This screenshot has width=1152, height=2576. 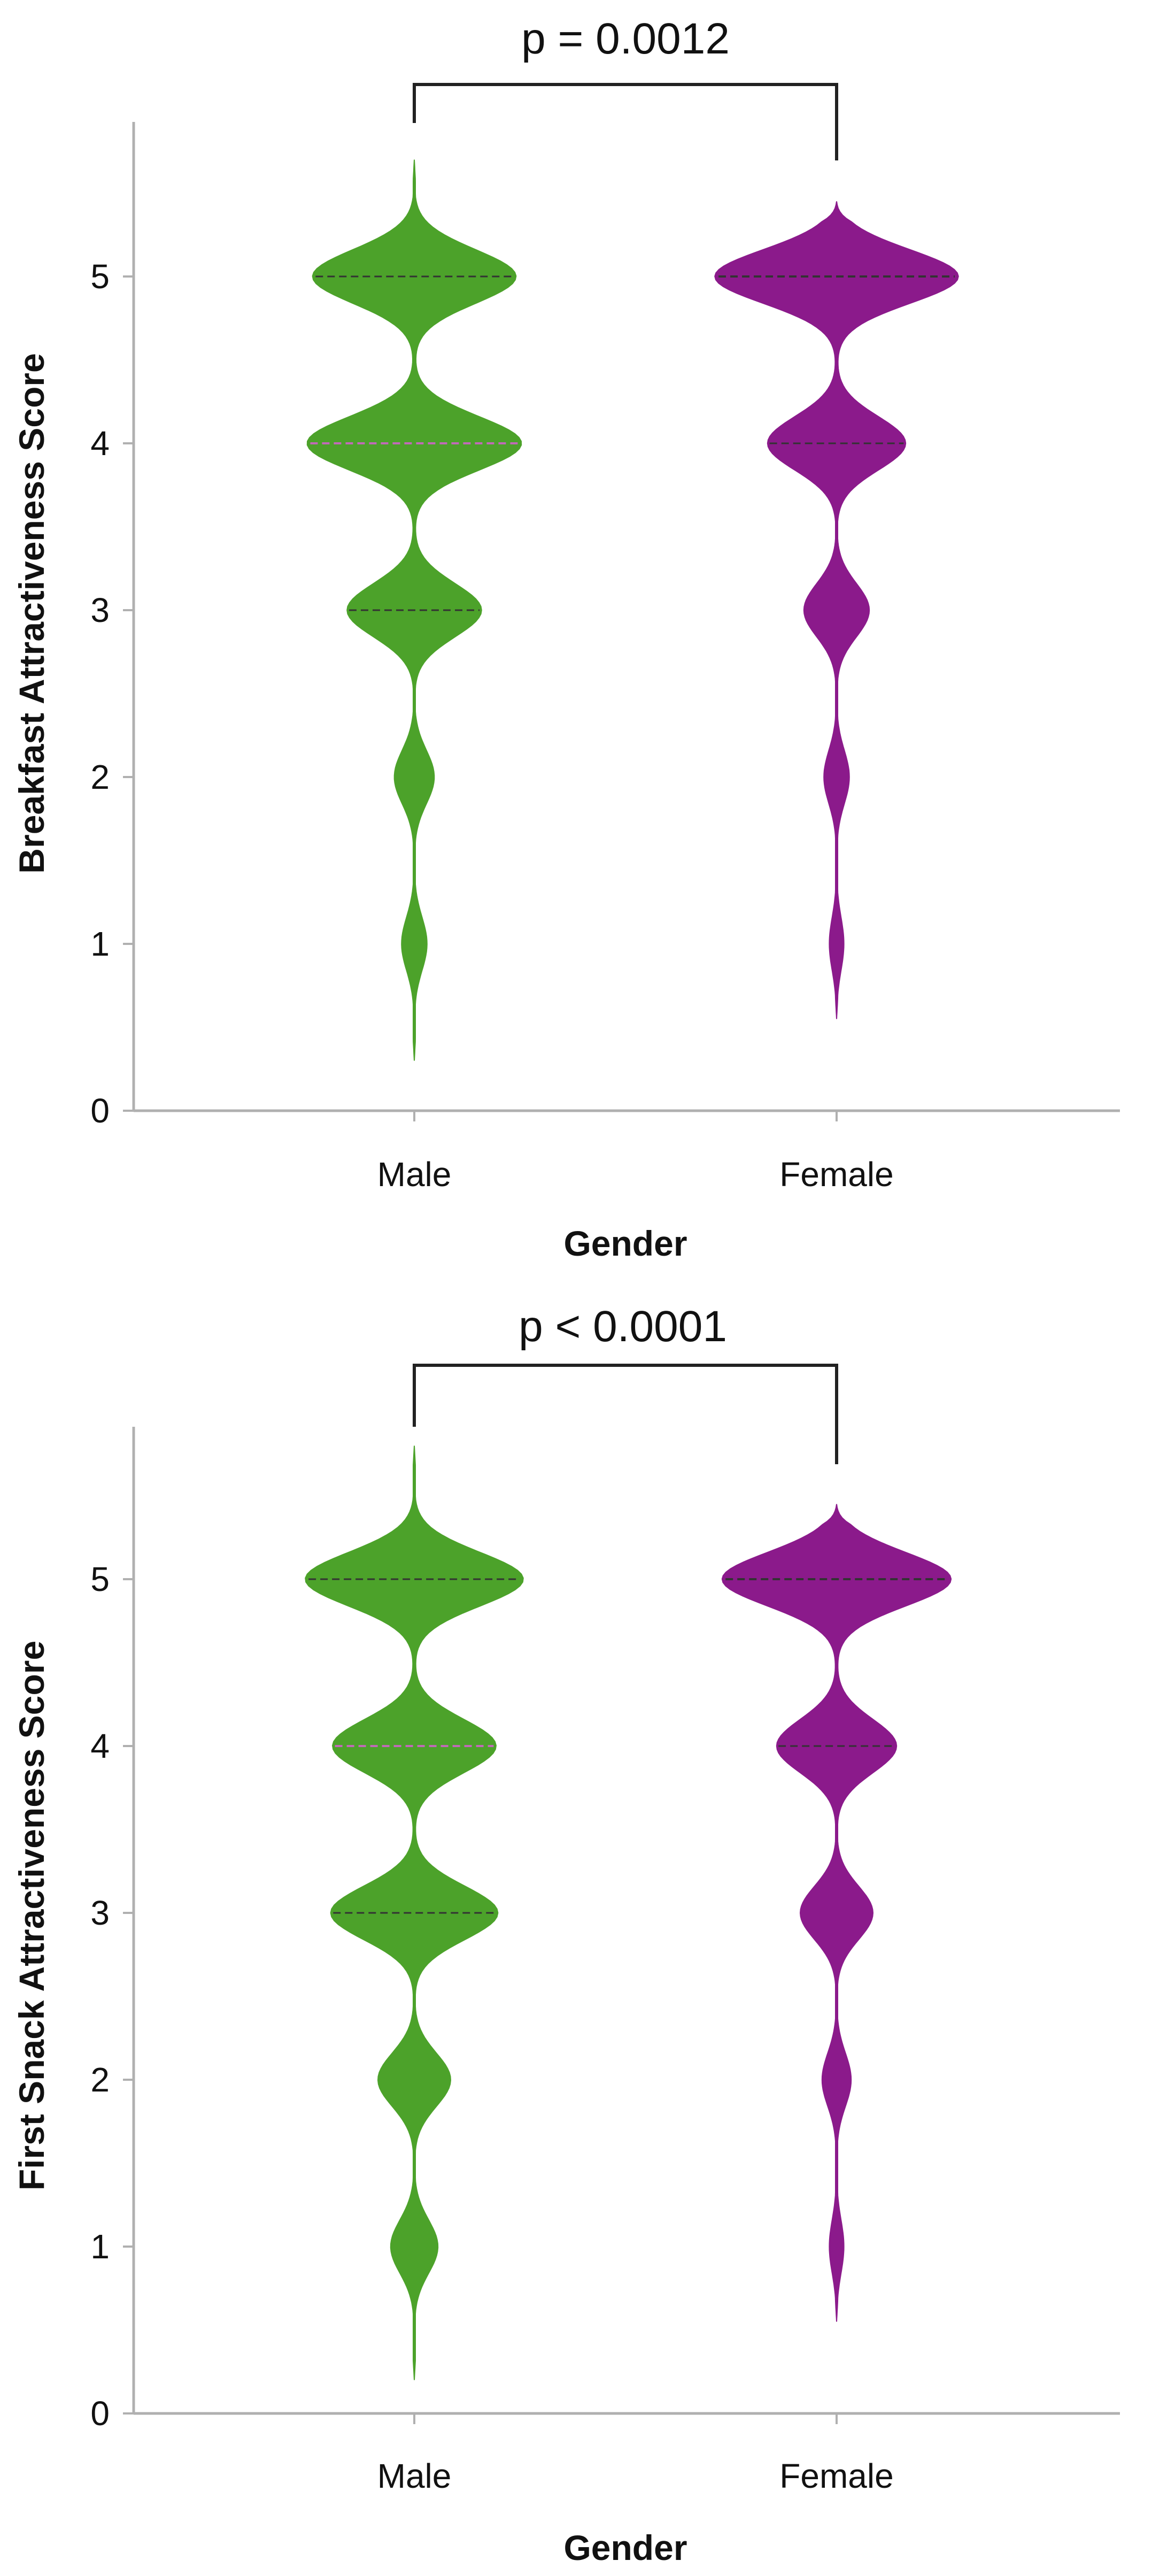 I want to click on p-value-annotation: p < 0.0001, so click(x=623, y=1326).